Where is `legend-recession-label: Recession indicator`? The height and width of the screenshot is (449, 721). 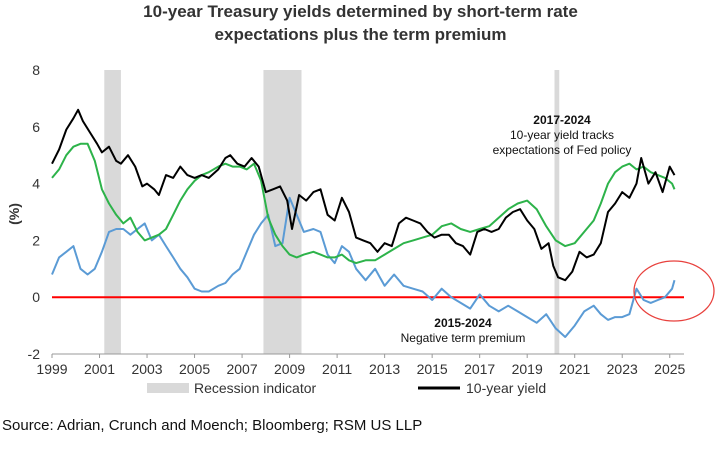 legend-recession-label: Recession indicator is located at coordinates (255, 388).